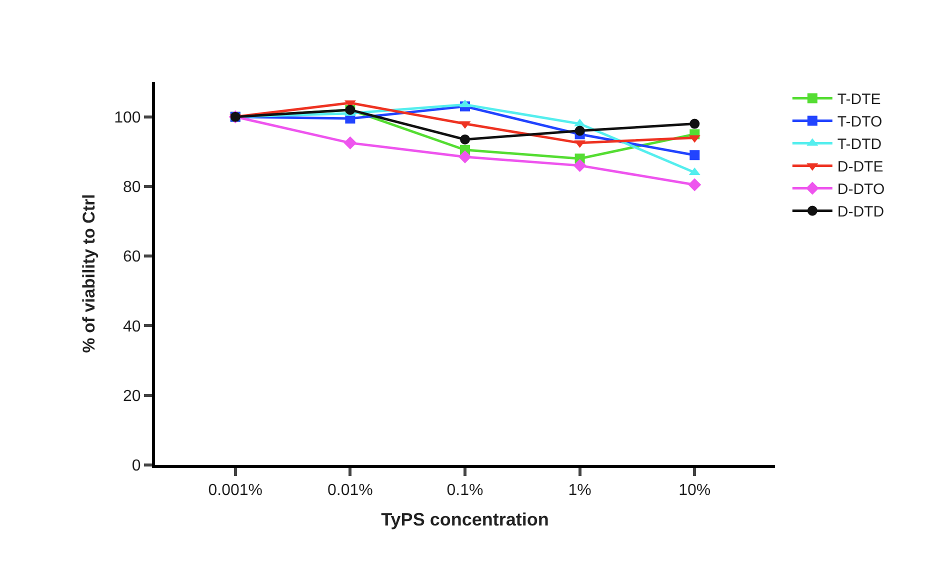  What do you see at coordinates (132, 327) in the screenshot?
I see `y-tick-label: 40` at bounding box center [132, 327].